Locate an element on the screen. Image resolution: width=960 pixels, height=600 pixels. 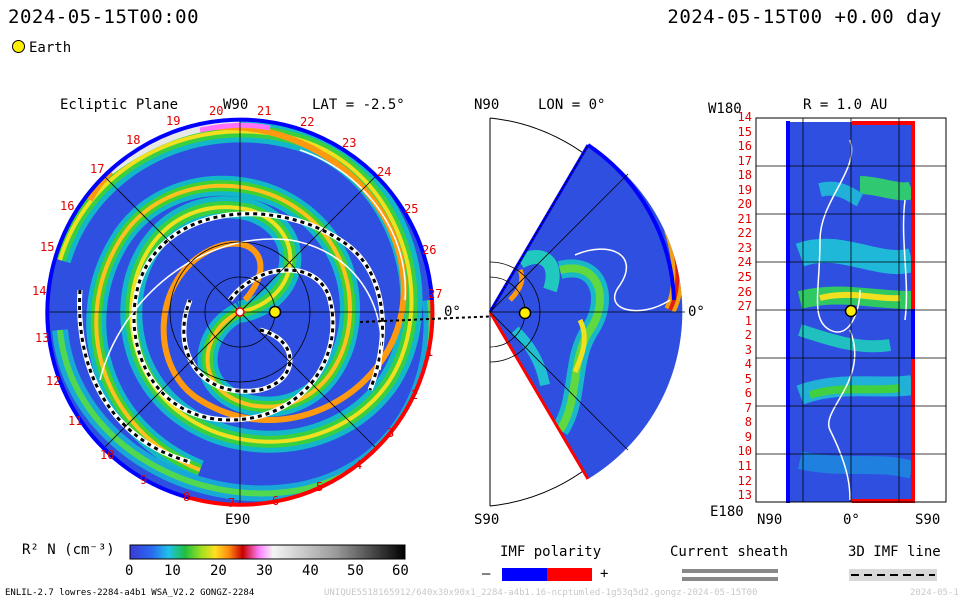
imf-plus: + is located at coordinates (604, 574).